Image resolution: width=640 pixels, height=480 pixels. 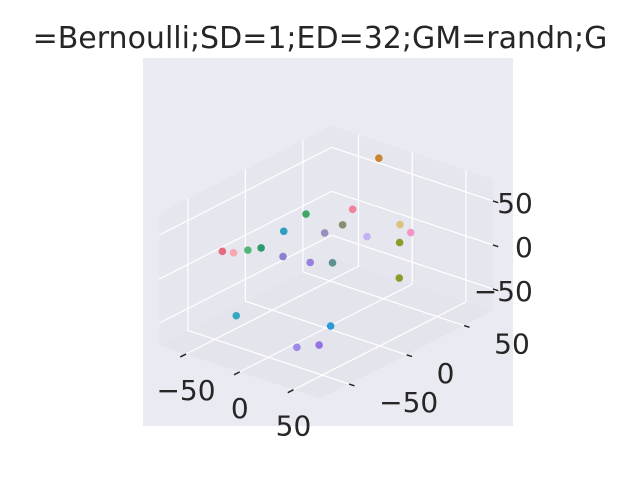 I want to click on chart-title: =Bernoulli;SD=1;ED=32;GM=randn;G, so click(x=320, y=38).